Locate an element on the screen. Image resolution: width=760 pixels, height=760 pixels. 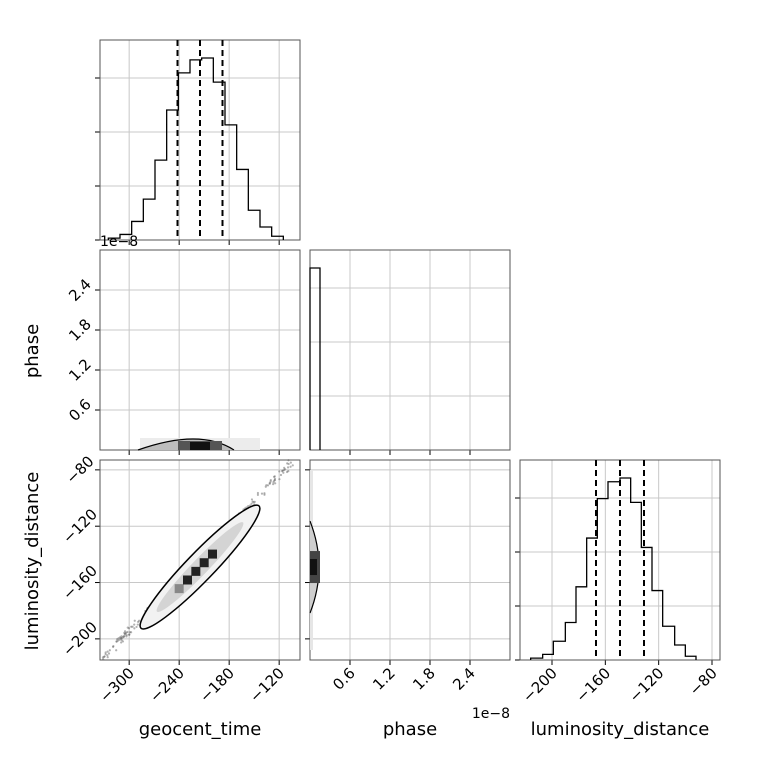
luminosity-distance-vs-phase-panel: 0.6 1.2 1.8 2.4 is located at coordinates (408, 576).